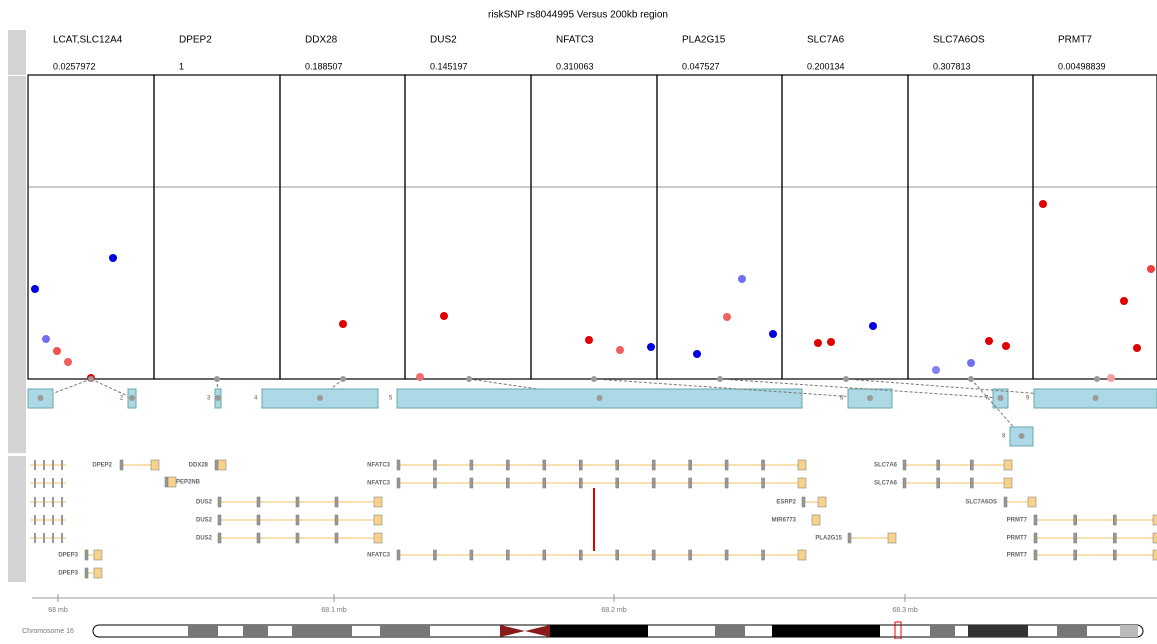  What do you see at coordinates (618, 630) in the screenshot?
I see `ideogram` at bounding box center [618, 630].